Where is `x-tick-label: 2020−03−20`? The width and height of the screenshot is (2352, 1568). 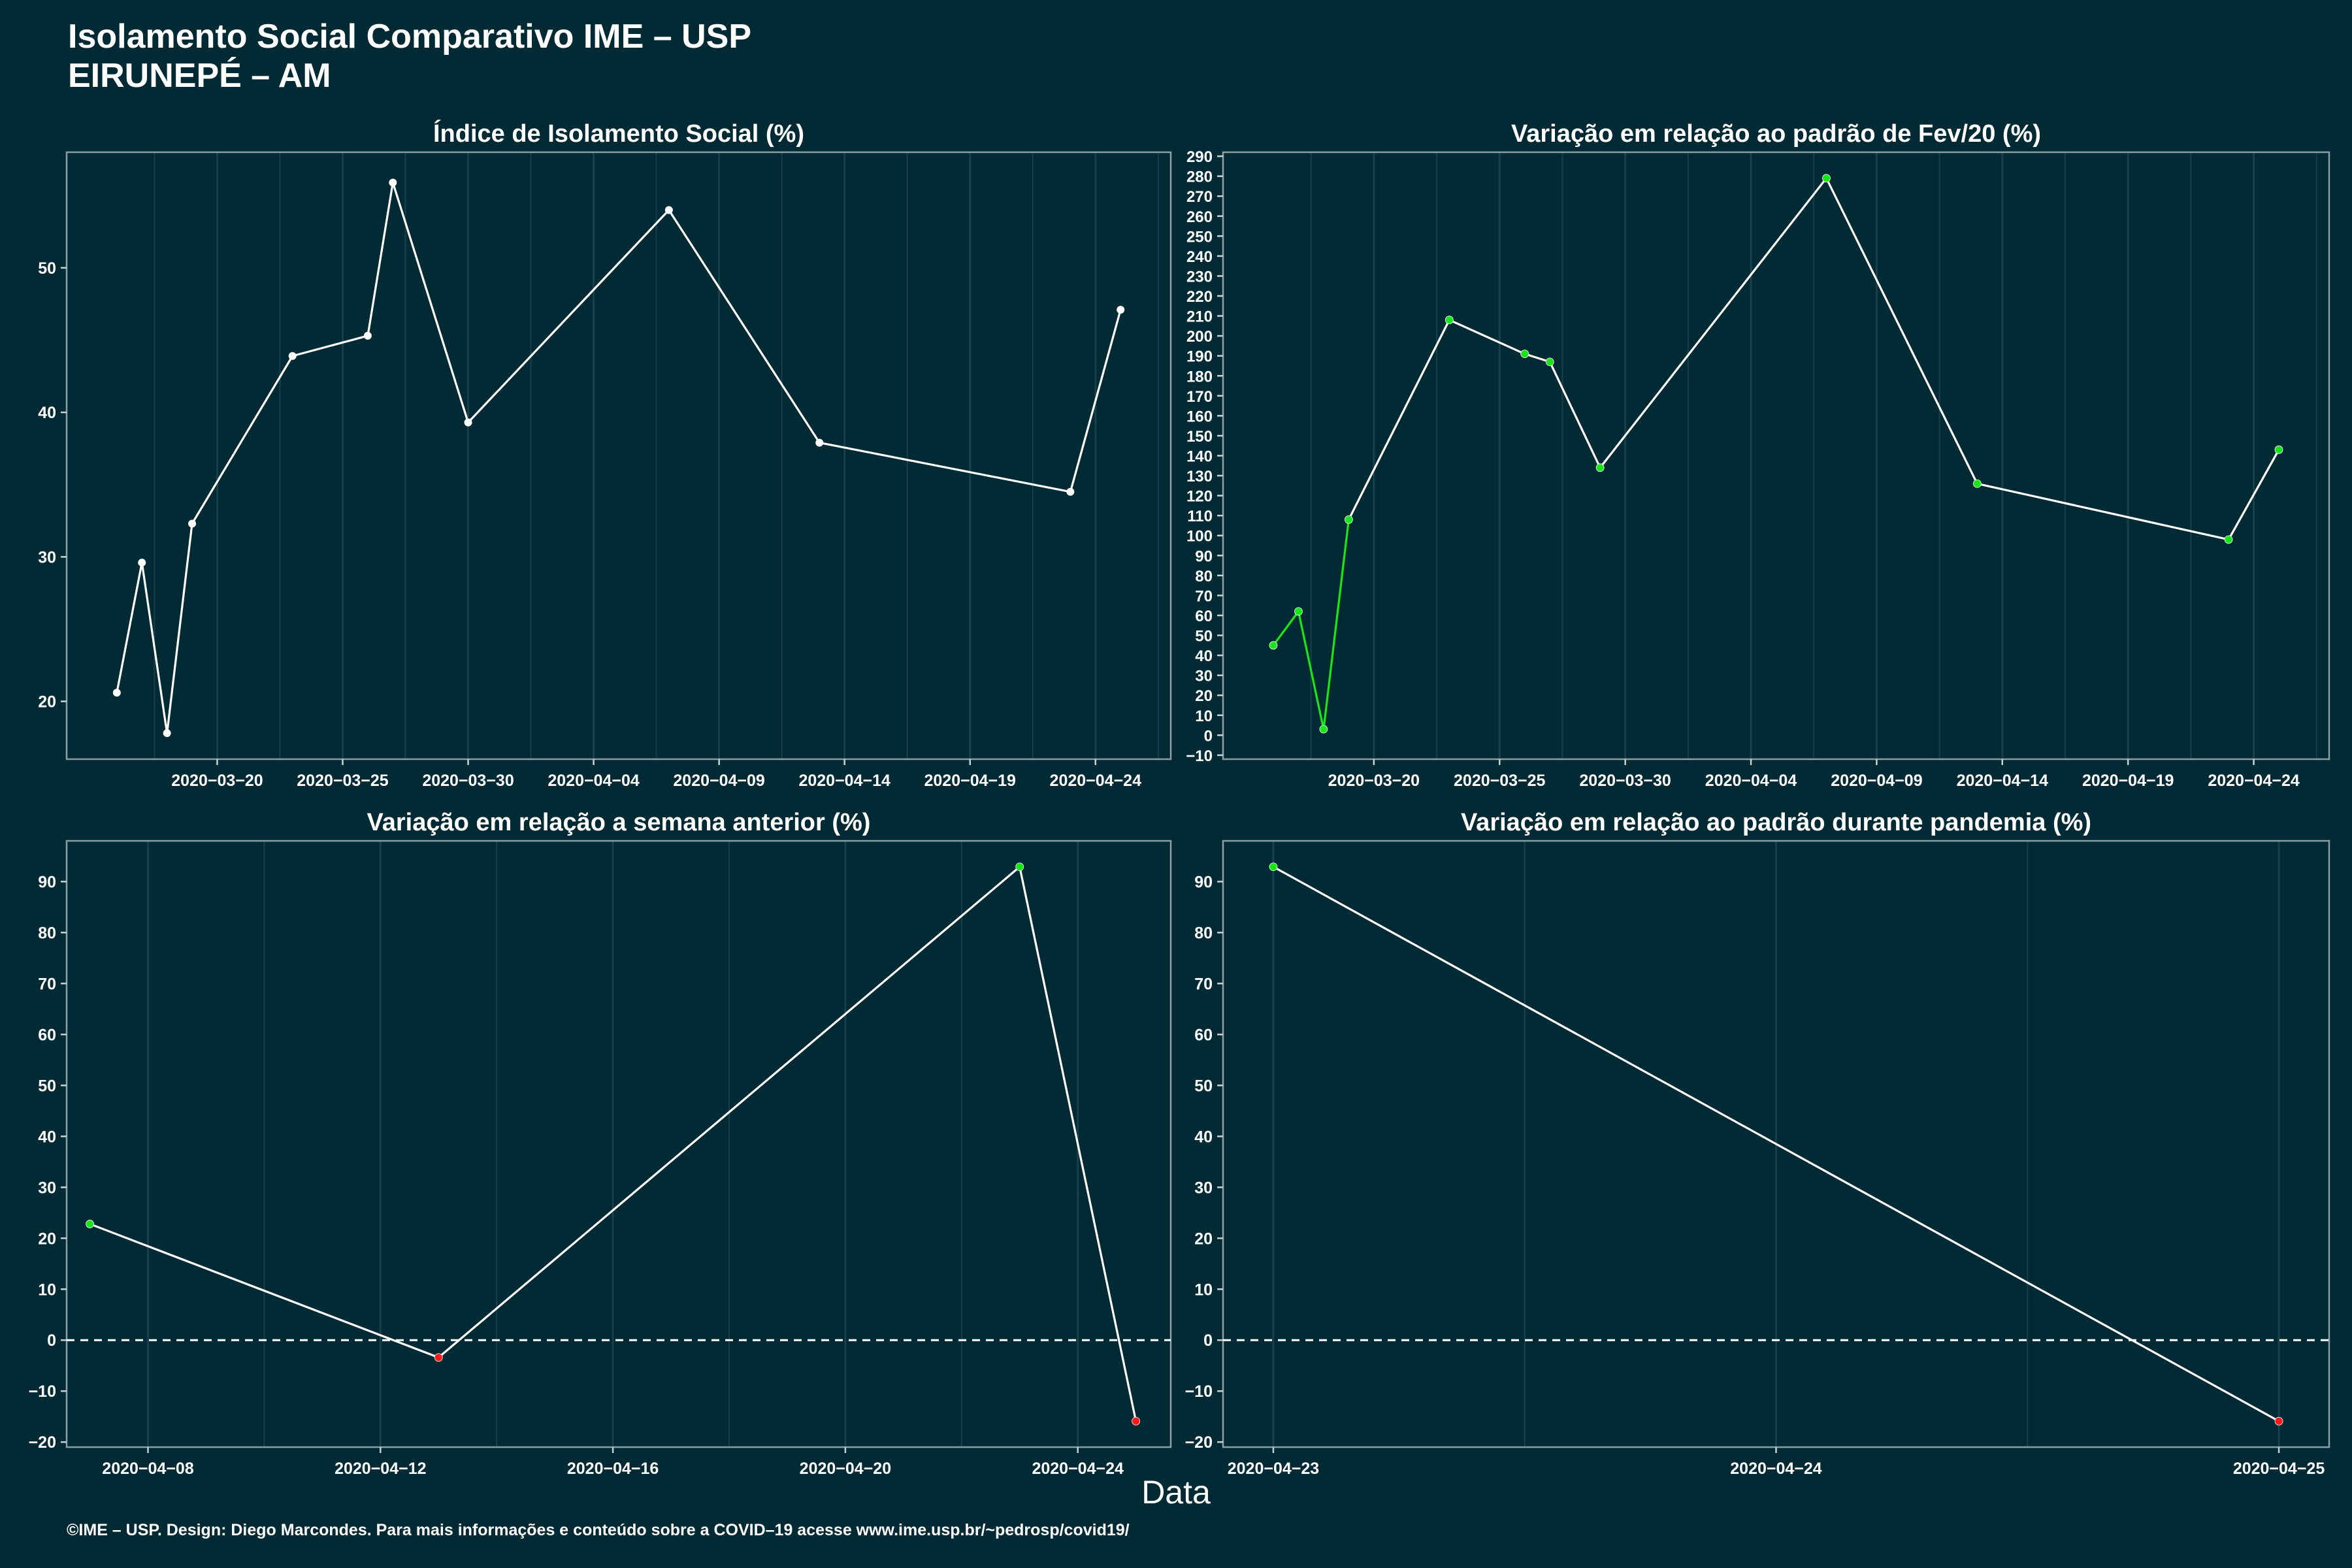
x-tick-label: 2020−03−20 is located at coordinates (217, 781).